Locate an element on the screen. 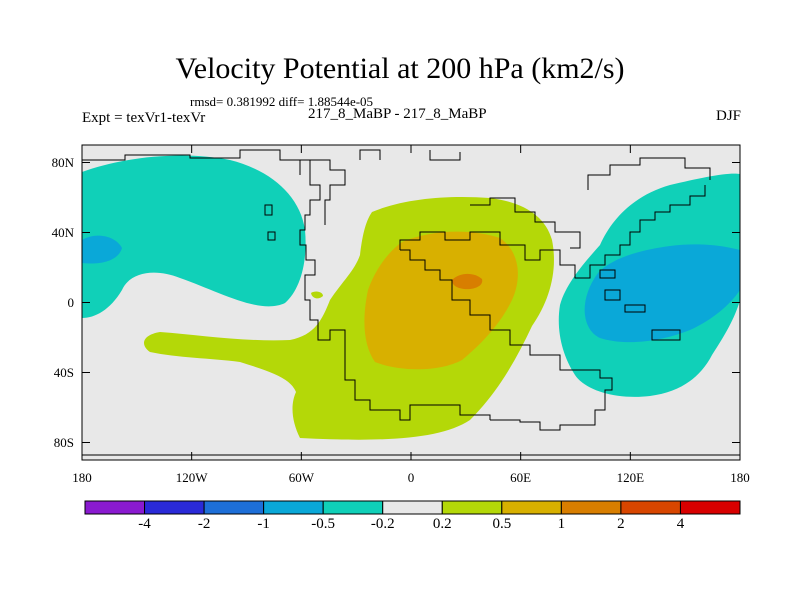 This screenshot has height=600, width=800. contour-africa-max is located at coordinates (467, 281).